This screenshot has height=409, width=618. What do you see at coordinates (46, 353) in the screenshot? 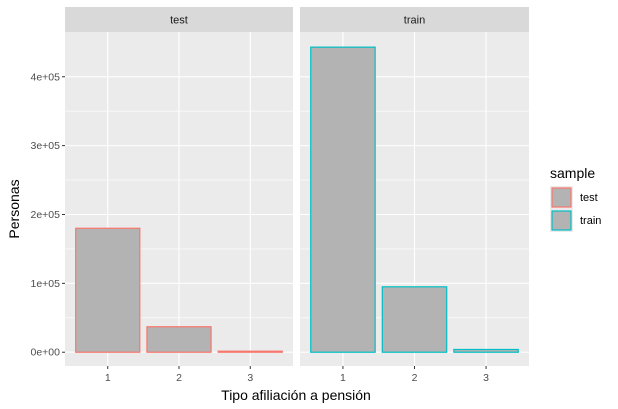
I see `y-tick-label: 0e+00` at bounding box center [46, 353].